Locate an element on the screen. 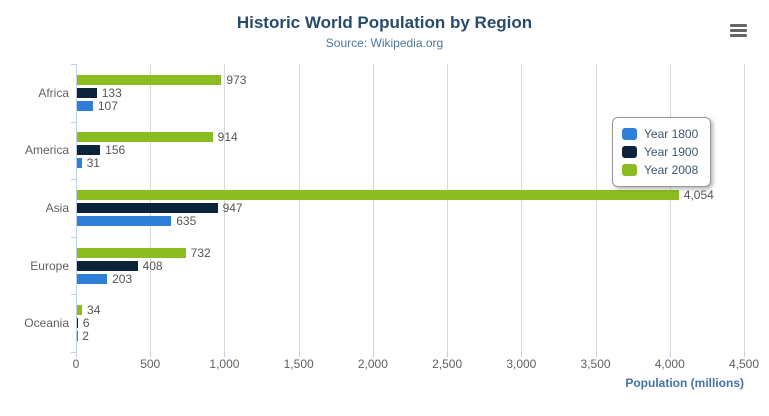 This screenshot has width=769, height=416. value-axis-tick-label: 2,000 is located at coordinates (372, 364).